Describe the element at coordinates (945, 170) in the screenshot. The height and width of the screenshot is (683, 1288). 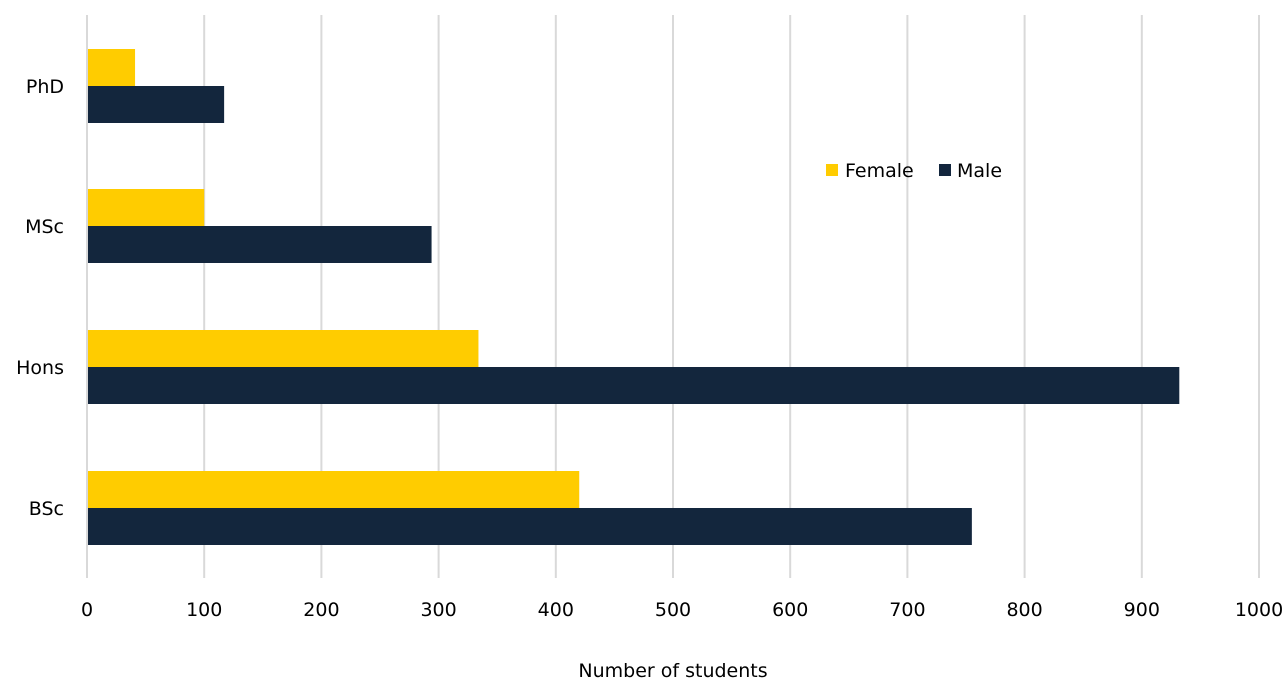
I see `legend-swatch-male` at that location.